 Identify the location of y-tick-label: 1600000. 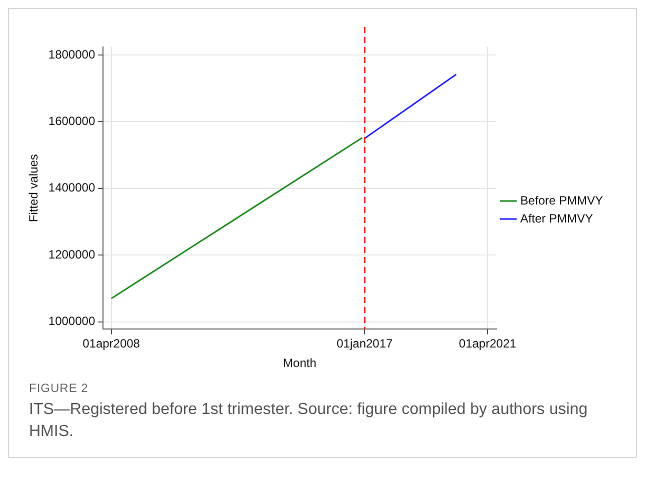
(72, 121).